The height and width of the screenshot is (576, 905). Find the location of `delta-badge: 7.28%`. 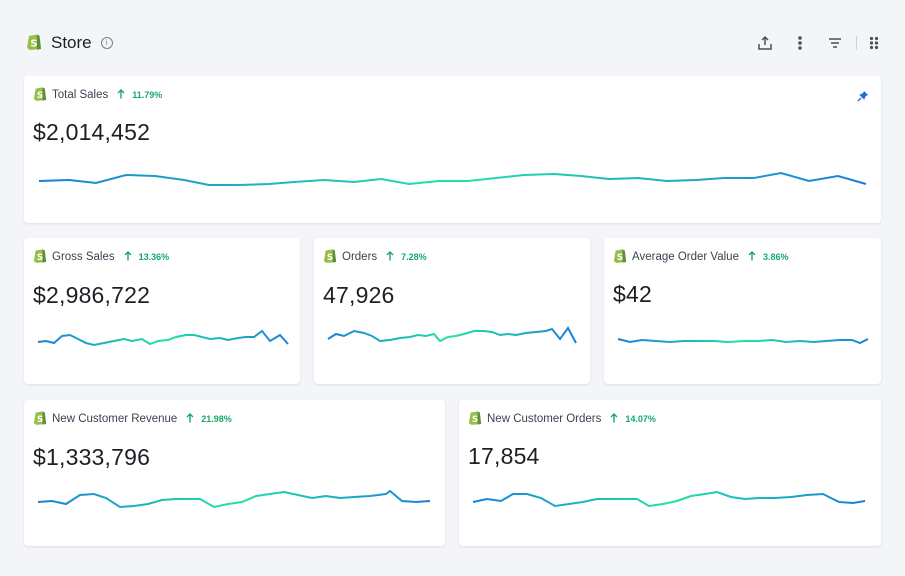

delta-badge: 7.28% is located at coordinates (406, 257).